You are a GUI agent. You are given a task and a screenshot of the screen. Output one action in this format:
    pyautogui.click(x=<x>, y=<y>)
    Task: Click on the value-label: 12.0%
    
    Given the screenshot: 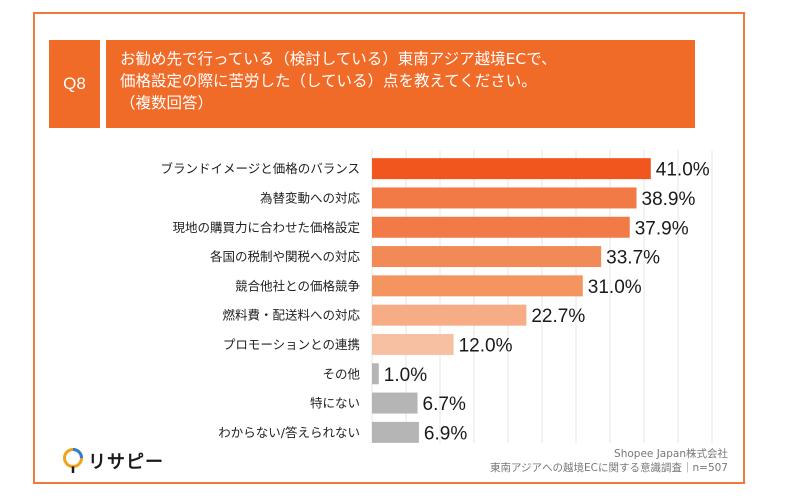 What is the action you would take?
    pyautogui.click(x=486, y=345)
    